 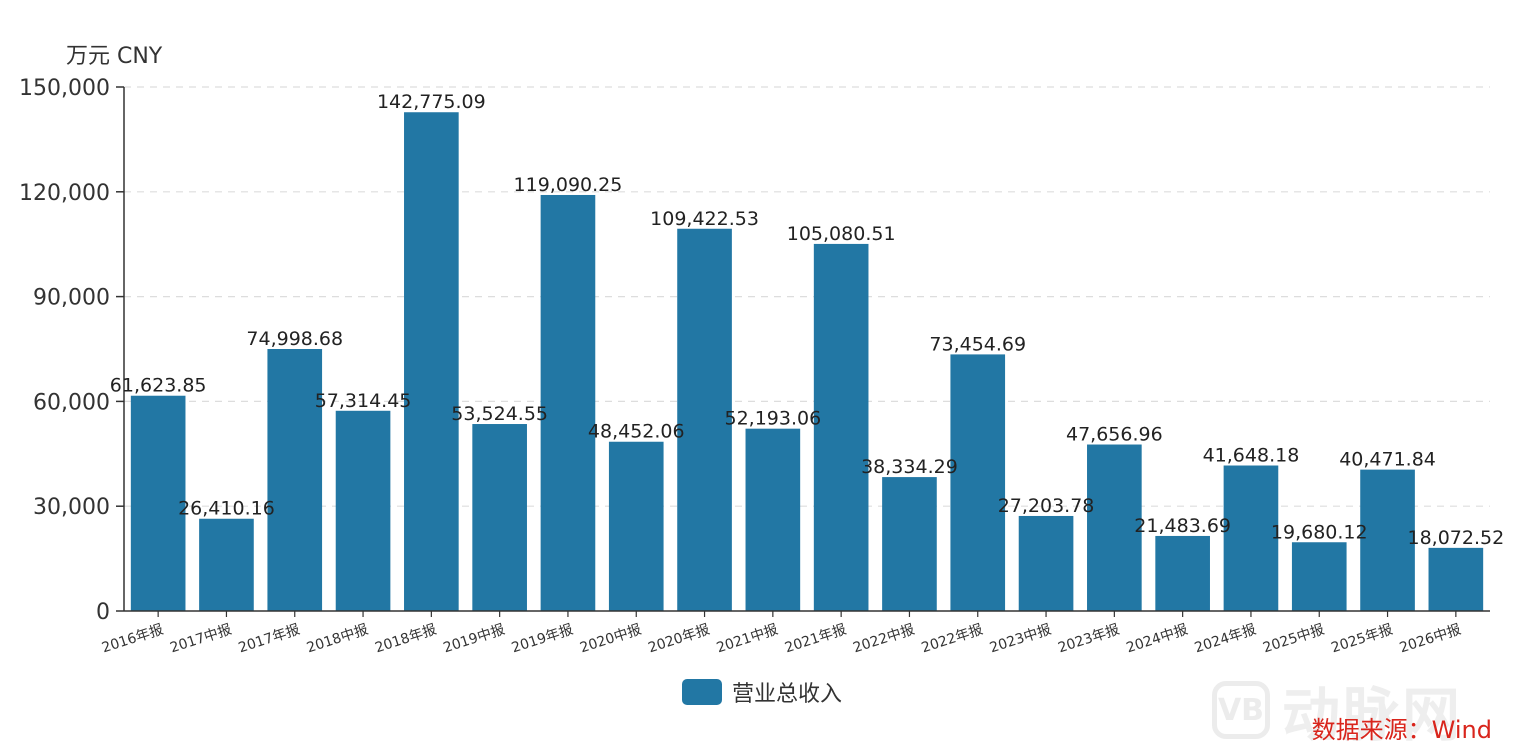 I want to click on legend: 营业总收入, so click(x=762, y=692).